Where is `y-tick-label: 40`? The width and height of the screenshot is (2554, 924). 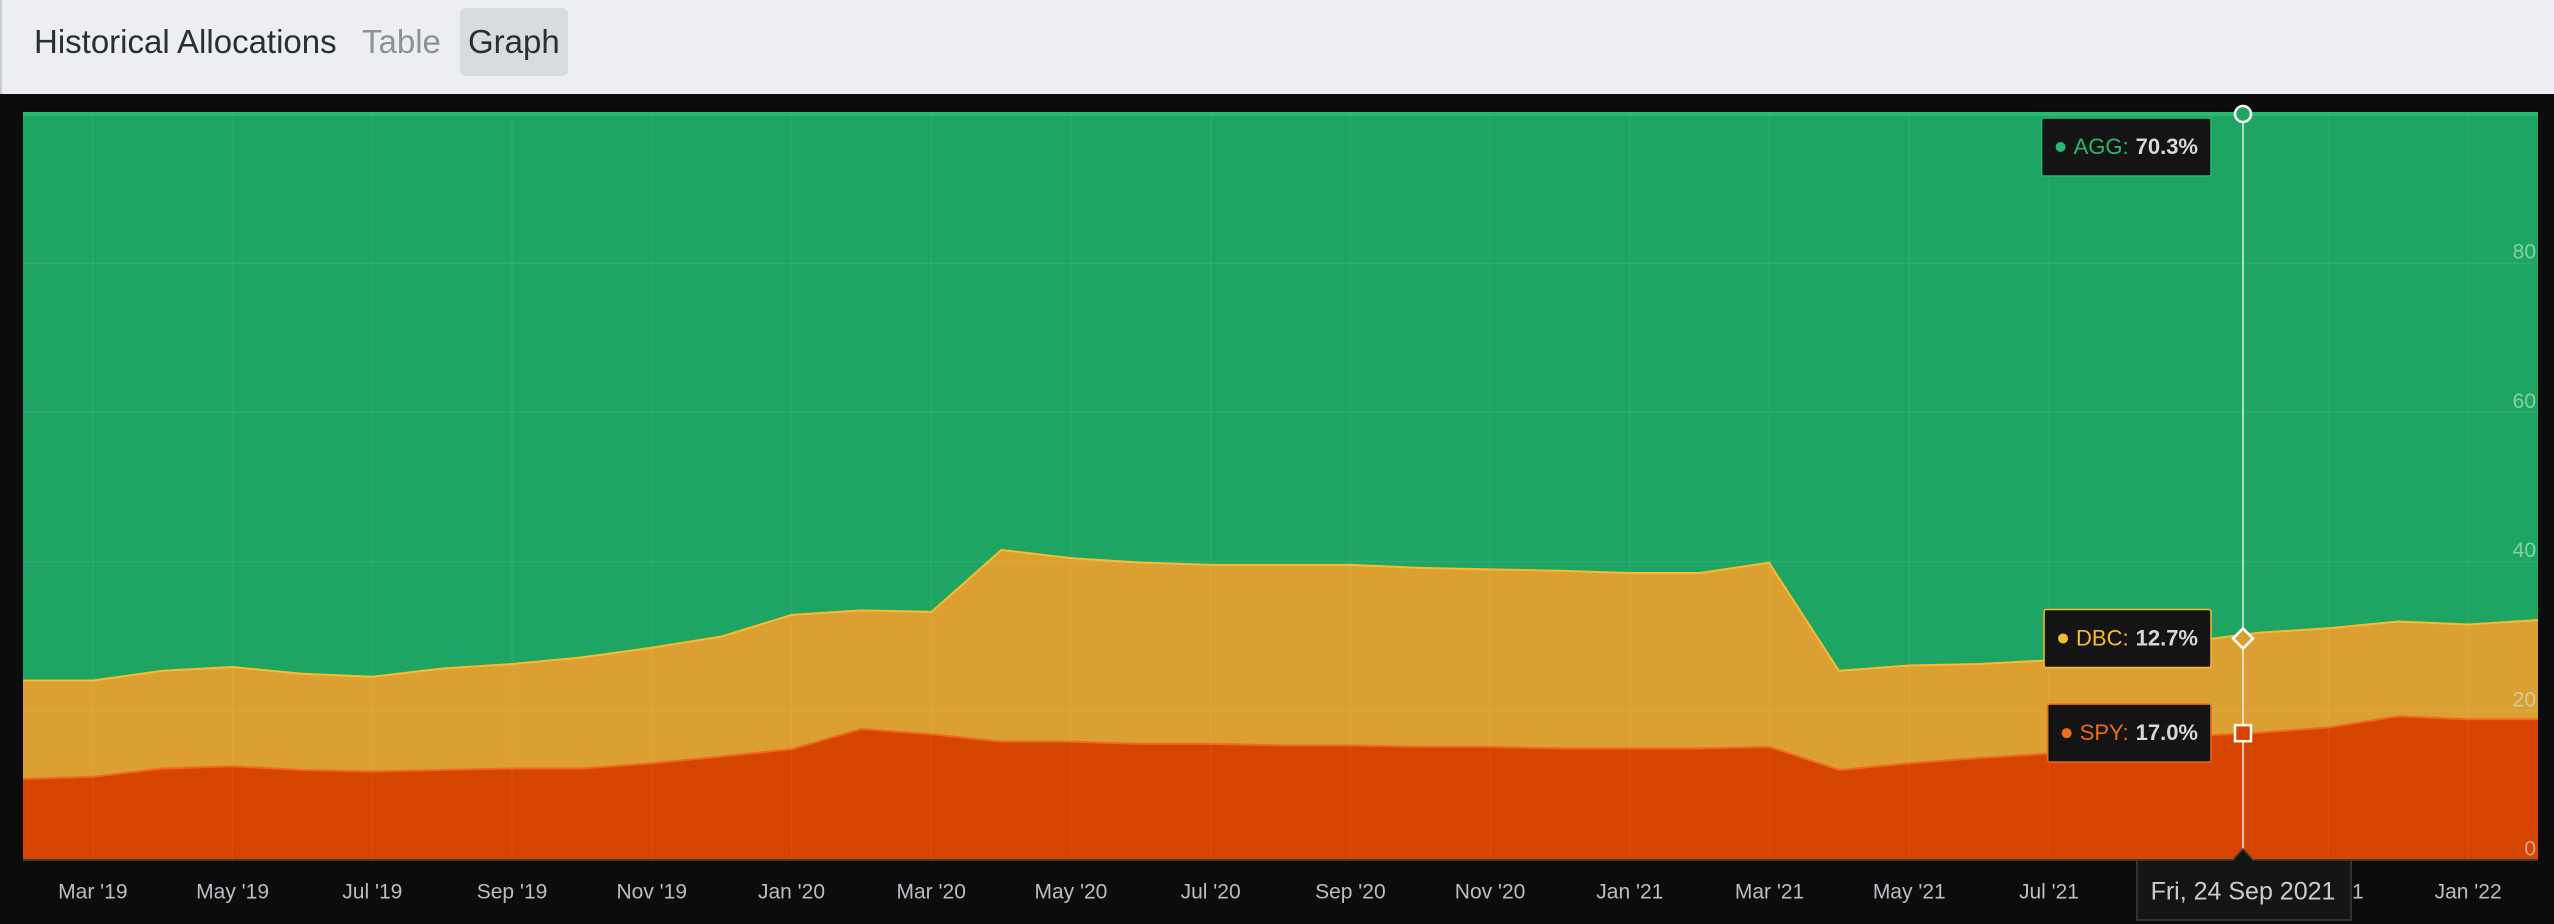
y-tick-label: 40 is located at coordinates (2524, 550).